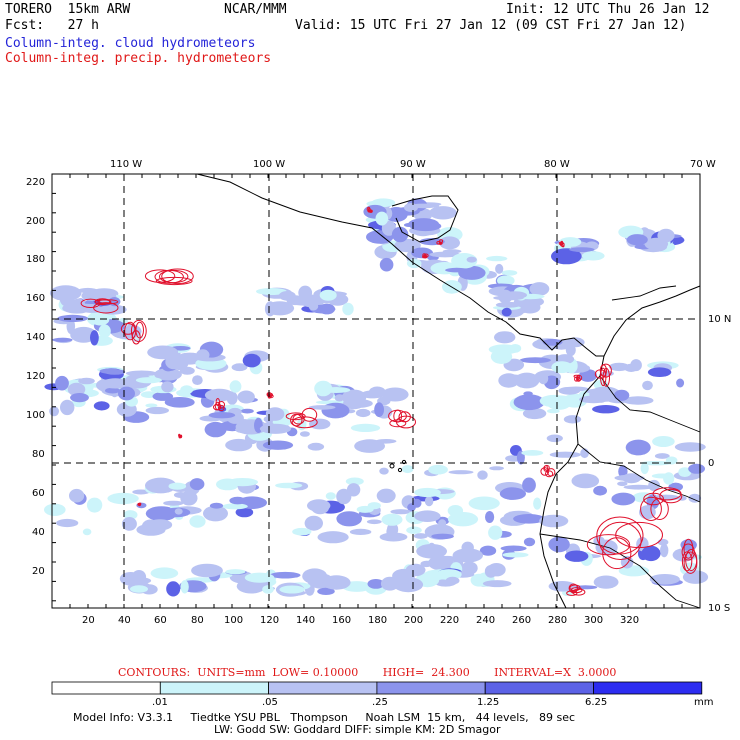 This screenshot has width=740, height=740. I want to click on x-tick-label: 240, so click(486, 620).